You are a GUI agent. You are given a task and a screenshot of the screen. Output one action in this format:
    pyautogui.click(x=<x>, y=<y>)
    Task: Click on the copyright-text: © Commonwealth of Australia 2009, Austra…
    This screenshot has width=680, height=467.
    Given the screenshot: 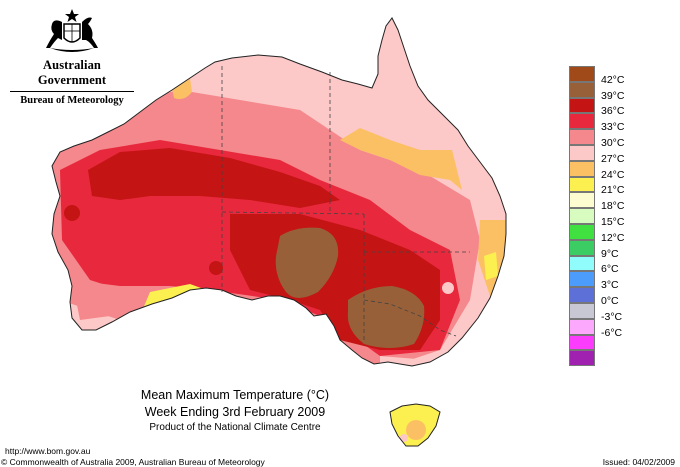 What is the action you would take?
    pyautogui.click(x=133, y=462)
    